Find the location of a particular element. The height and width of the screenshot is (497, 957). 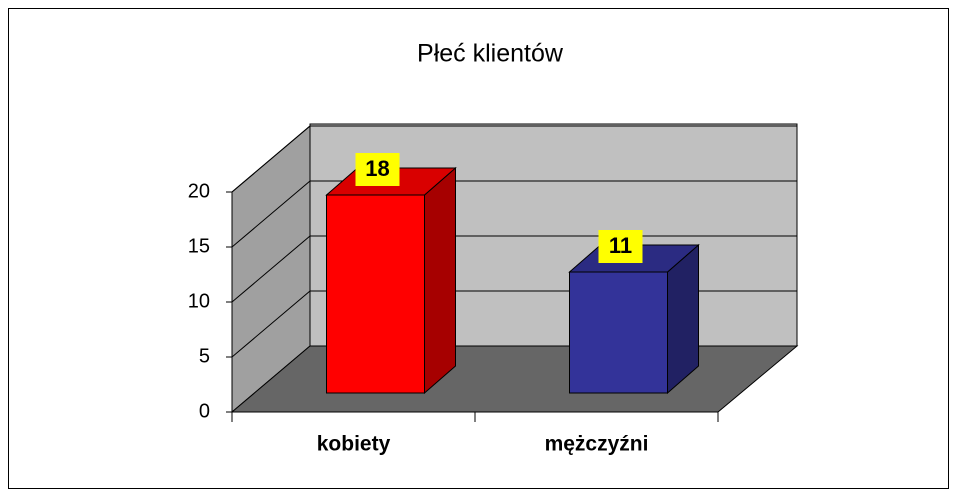

y-tick-label: 5 is located at coordinates (204, 356).